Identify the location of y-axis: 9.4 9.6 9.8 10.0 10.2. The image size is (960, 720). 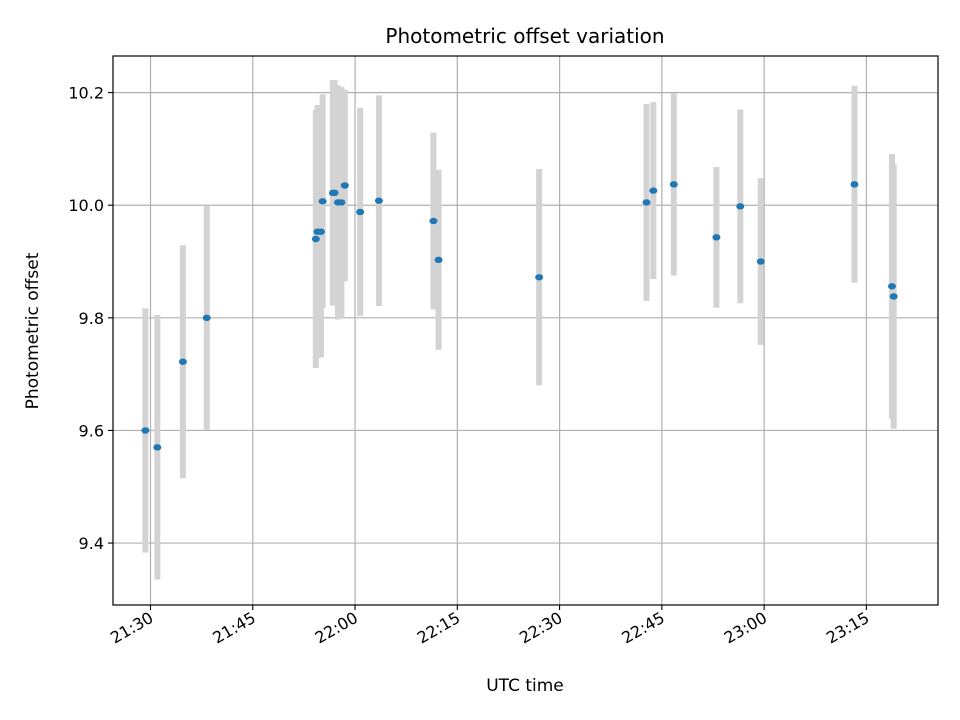
(90, 318).